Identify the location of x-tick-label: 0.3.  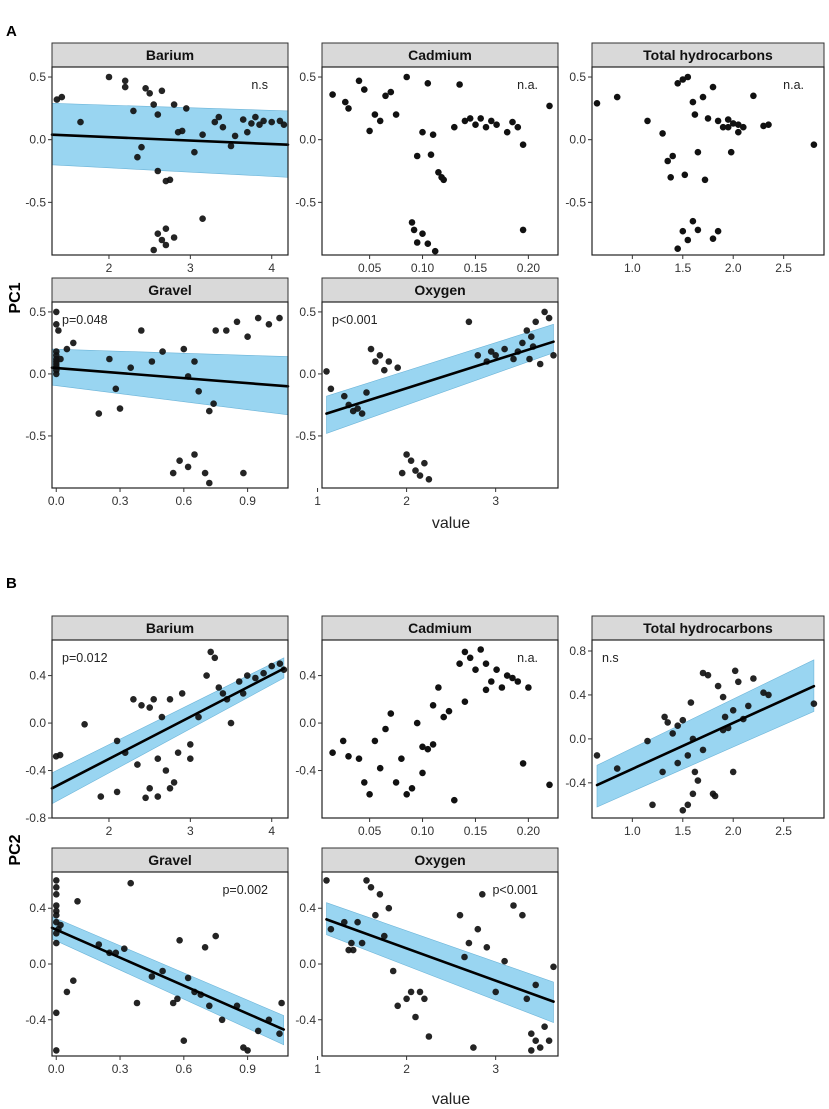
(120, 501).